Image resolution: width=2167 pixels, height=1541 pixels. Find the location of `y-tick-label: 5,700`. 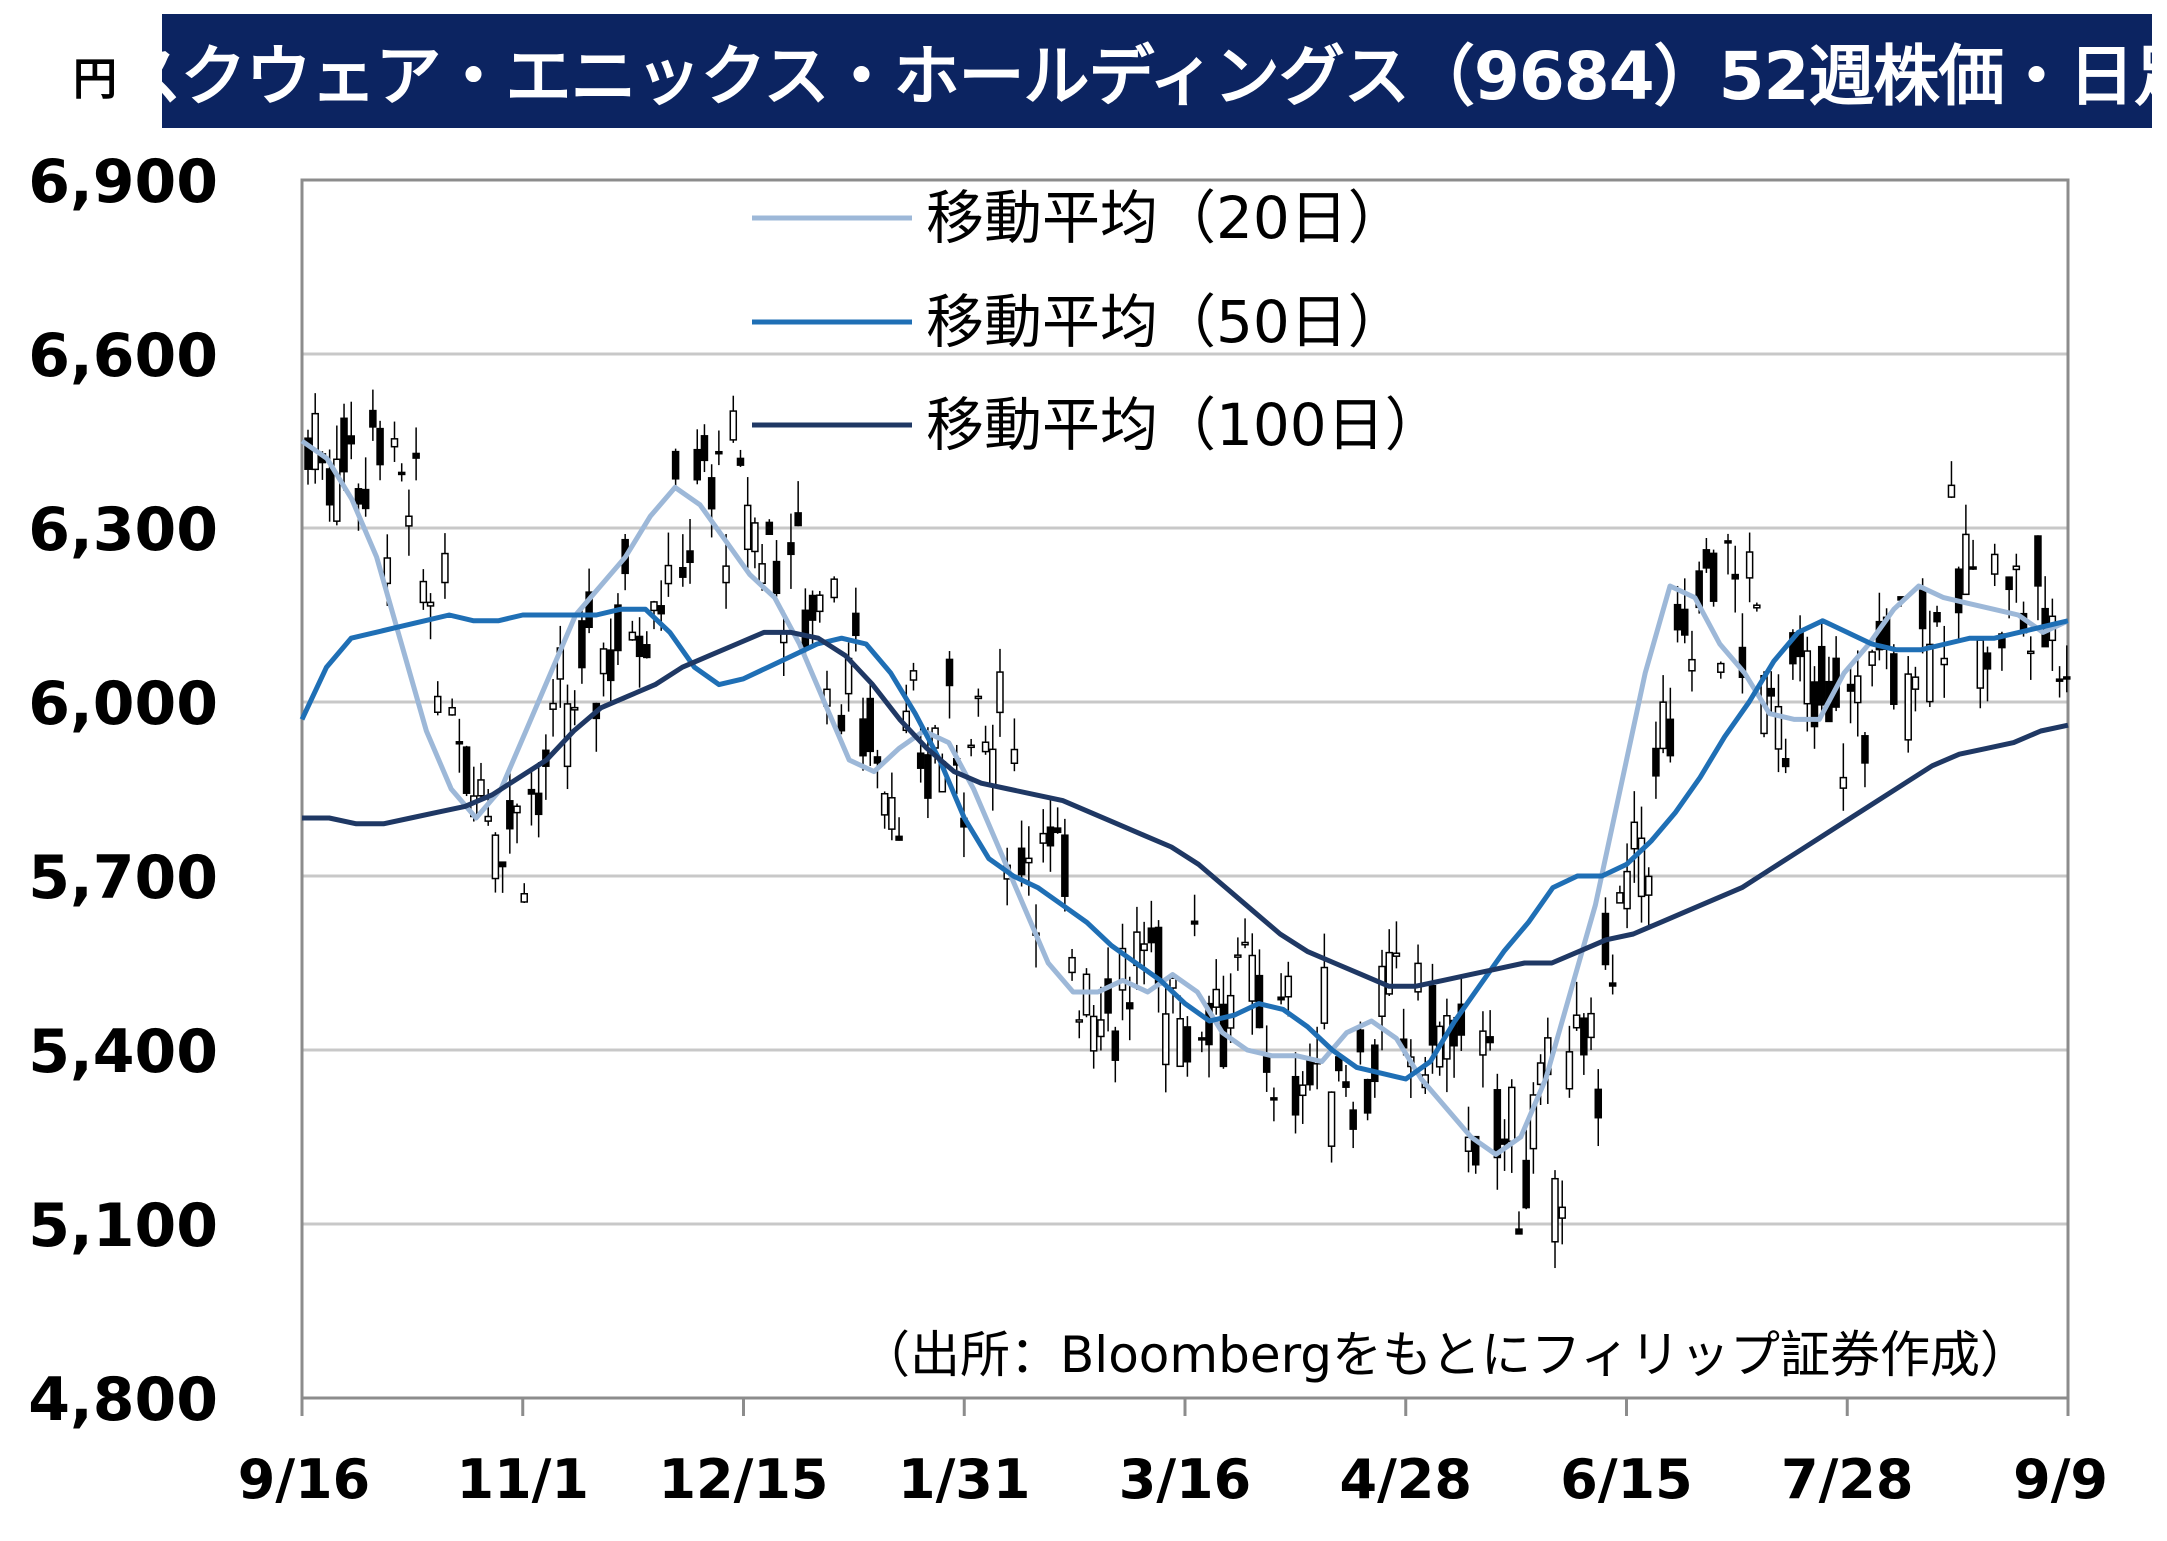

y-tick-label: 5,700 is located at coordinates (123, 878).